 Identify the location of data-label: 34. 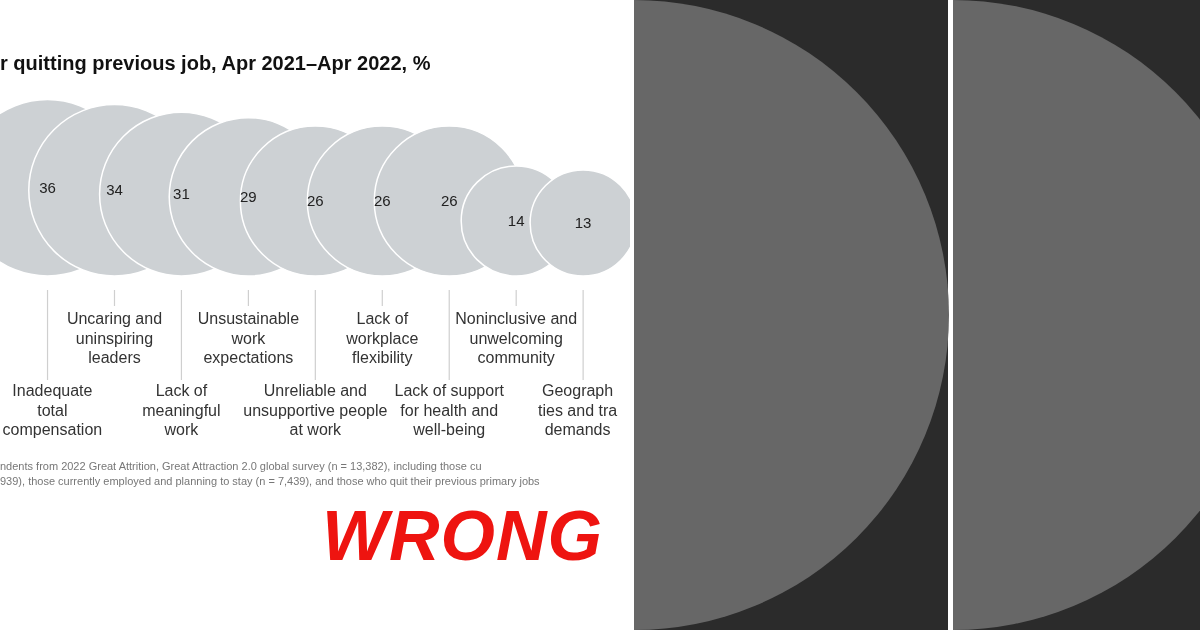
(114, 190).